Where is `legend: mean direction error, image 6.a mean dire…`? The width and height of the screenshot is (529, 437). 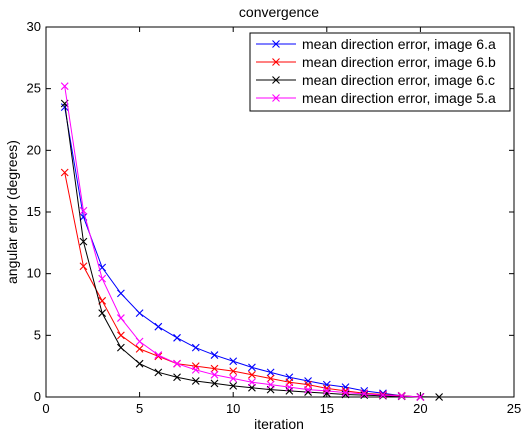
legend: mean direction error, image 6.a mean dire… is located at coordinates (380, 72).